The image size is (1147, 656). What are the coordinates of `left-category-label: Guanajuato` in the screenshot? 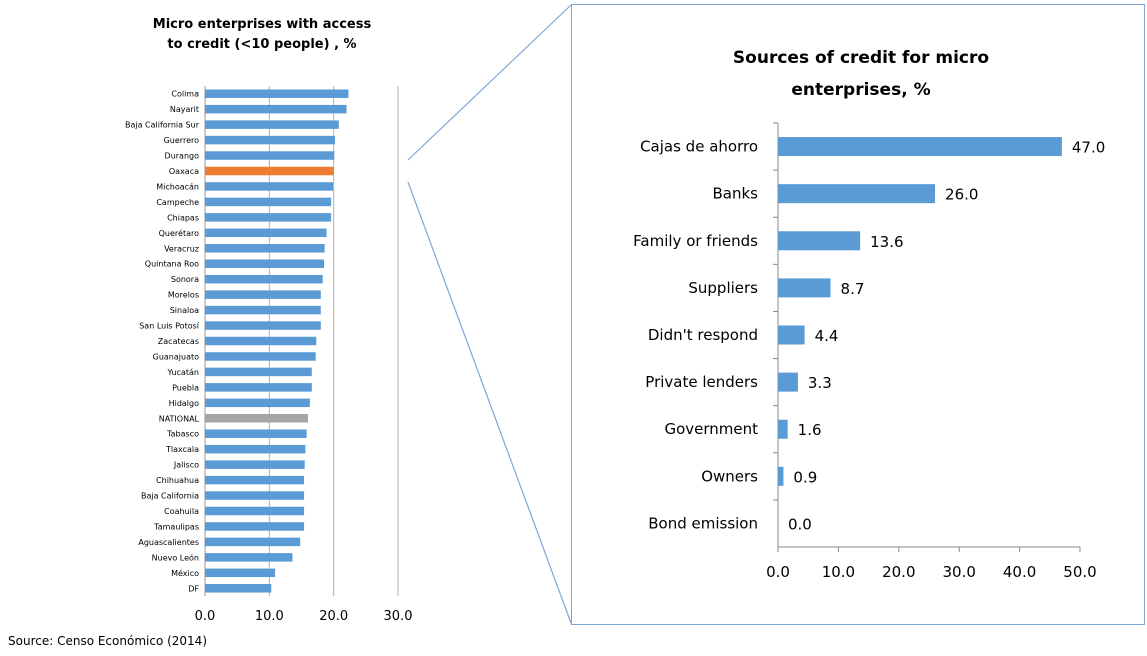 It's located at (176, 356).